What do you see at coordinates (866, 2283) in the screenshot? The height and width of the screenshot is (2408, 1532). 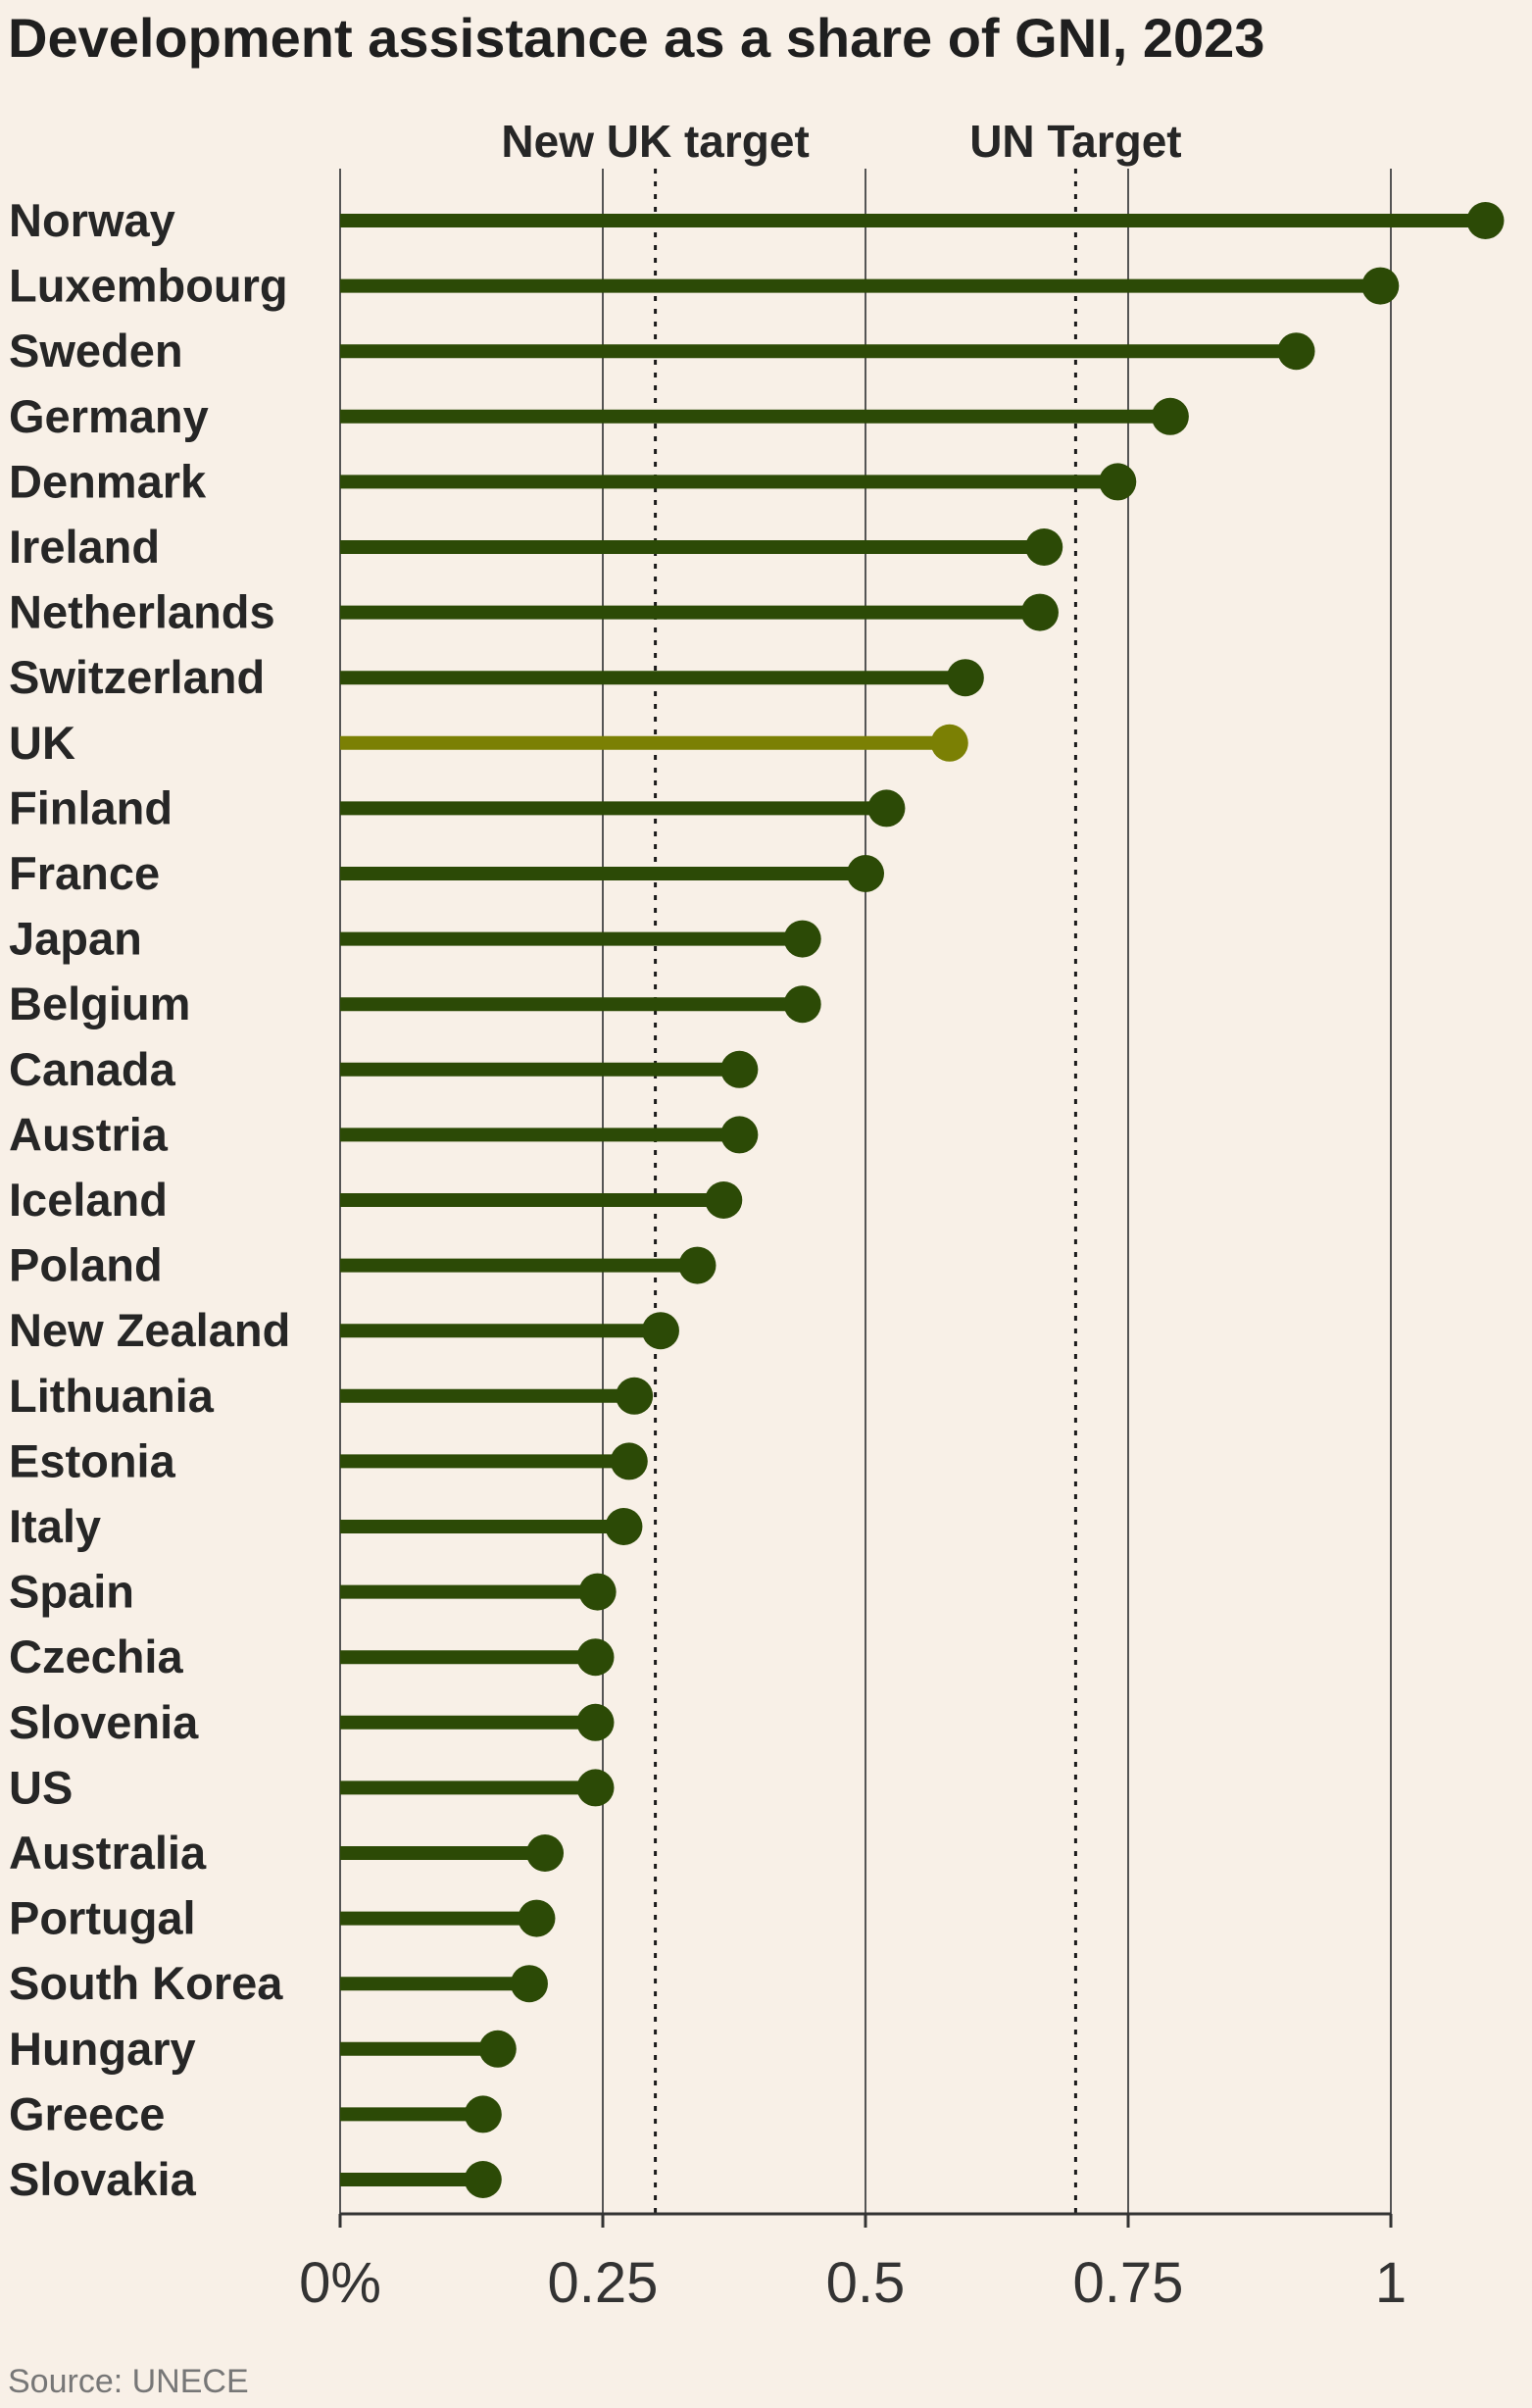 I see `x-tick-label-2: 0.5` at bounding box center [866, 2283].